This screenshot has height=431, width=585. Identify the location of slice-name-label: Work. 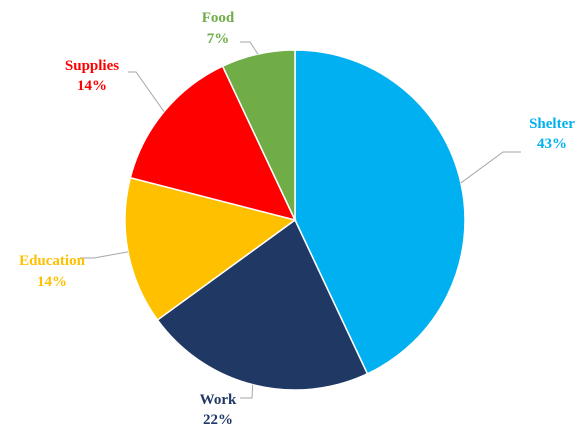
(218, 400).